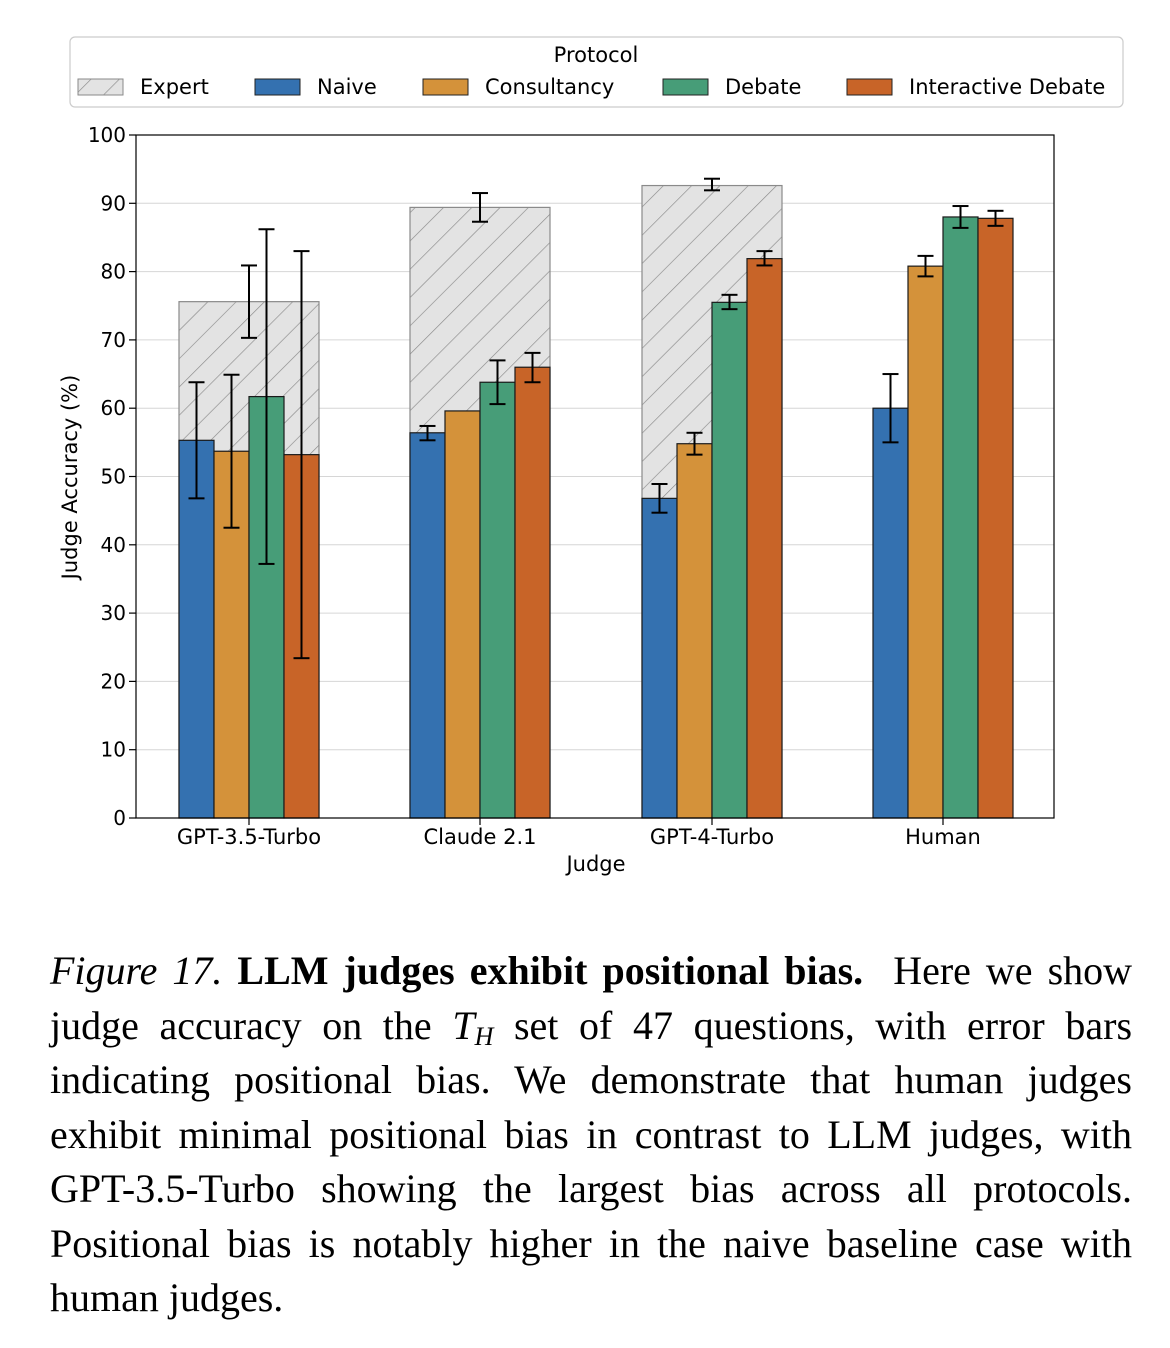  What do you see at coordinates (113, 408) in the screenshot?
I see `y-tick-label-60: 60` at bounding box center [113, 408].